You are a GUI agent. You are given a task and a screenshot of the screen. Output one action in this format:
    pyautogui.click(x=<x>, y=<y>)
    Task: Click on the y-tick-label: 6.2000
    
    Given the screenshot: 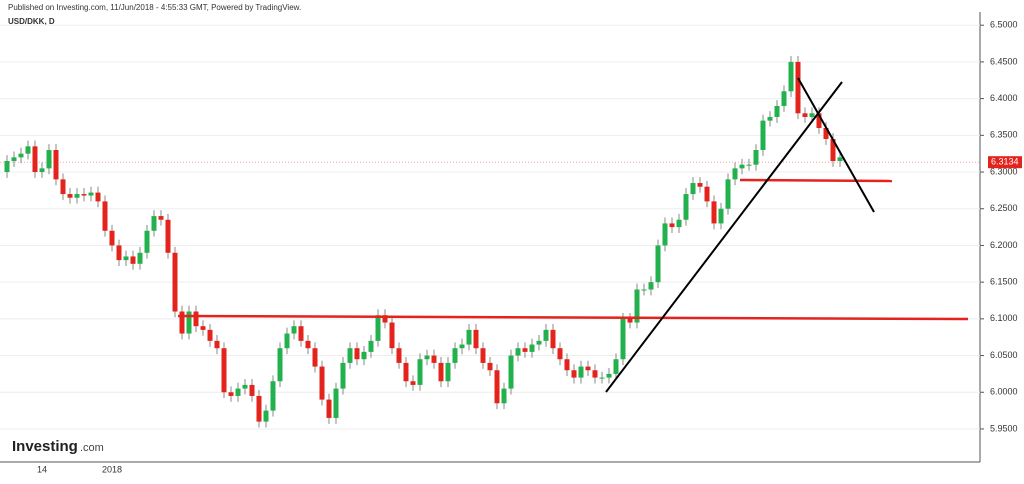 What is the action you would take?
    pyautogui.click(x=1004, y=245)
    